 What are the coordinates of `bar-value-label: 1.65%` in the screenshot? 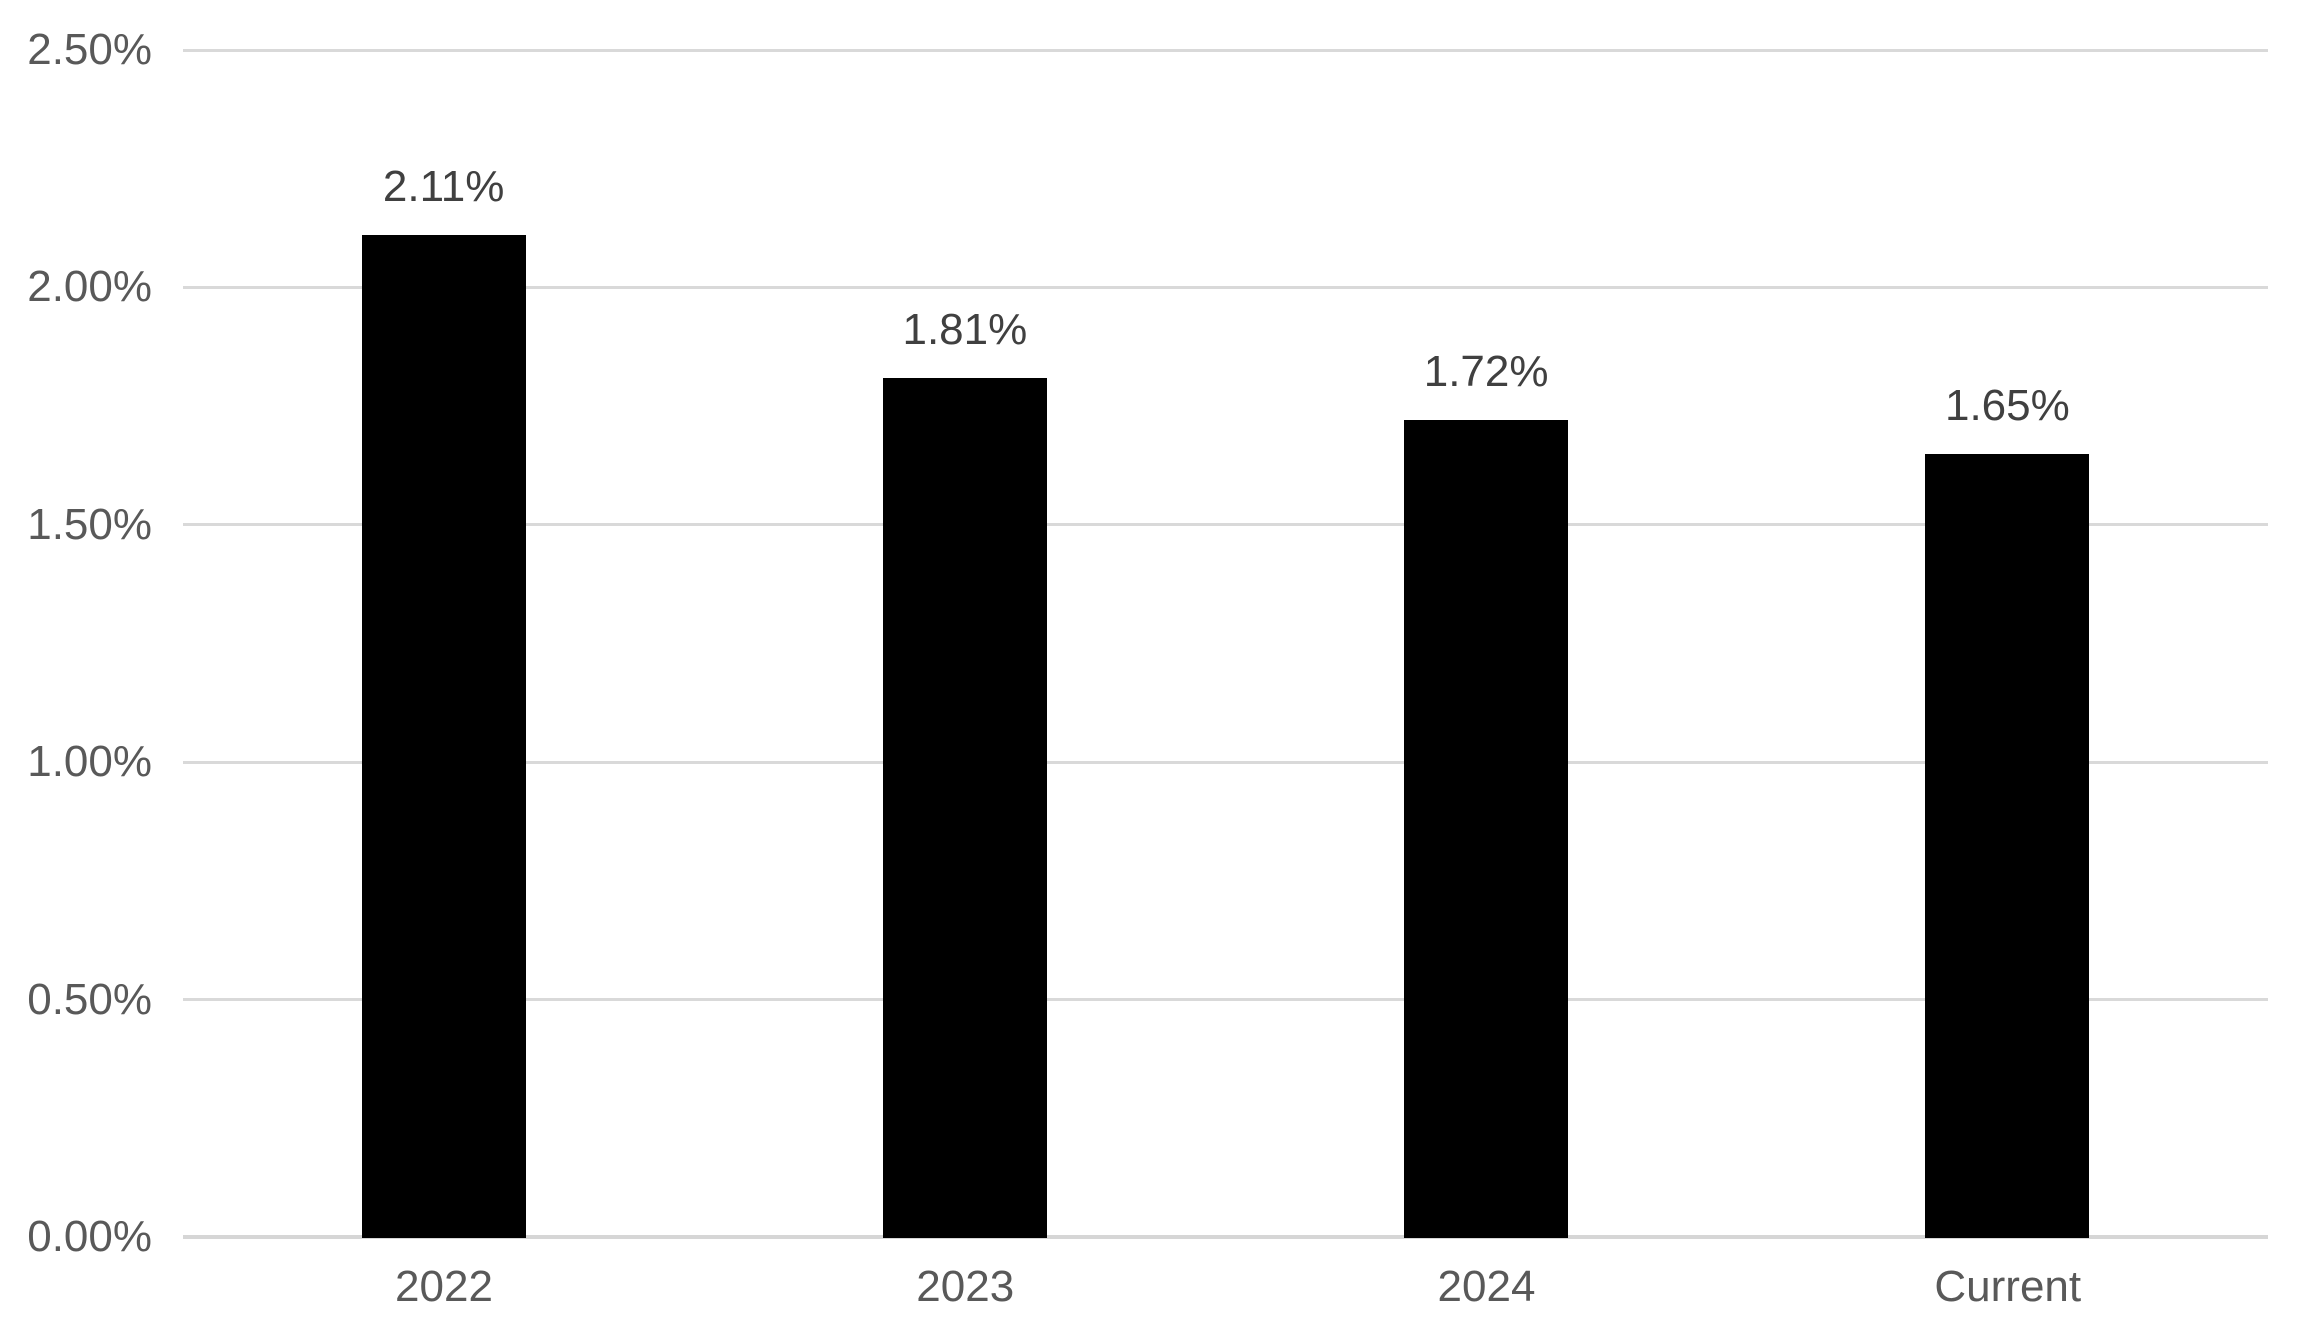 It's located at (2007, 405).